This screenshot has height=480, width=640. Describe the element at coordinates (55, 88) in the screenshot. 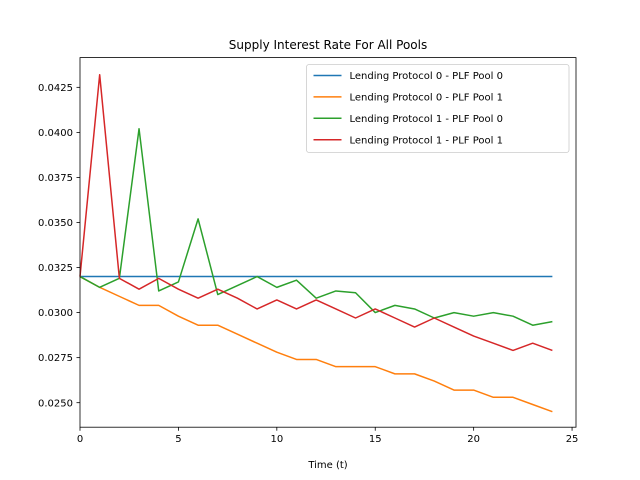

I see `y-tick-label: 0.0425` at that location.